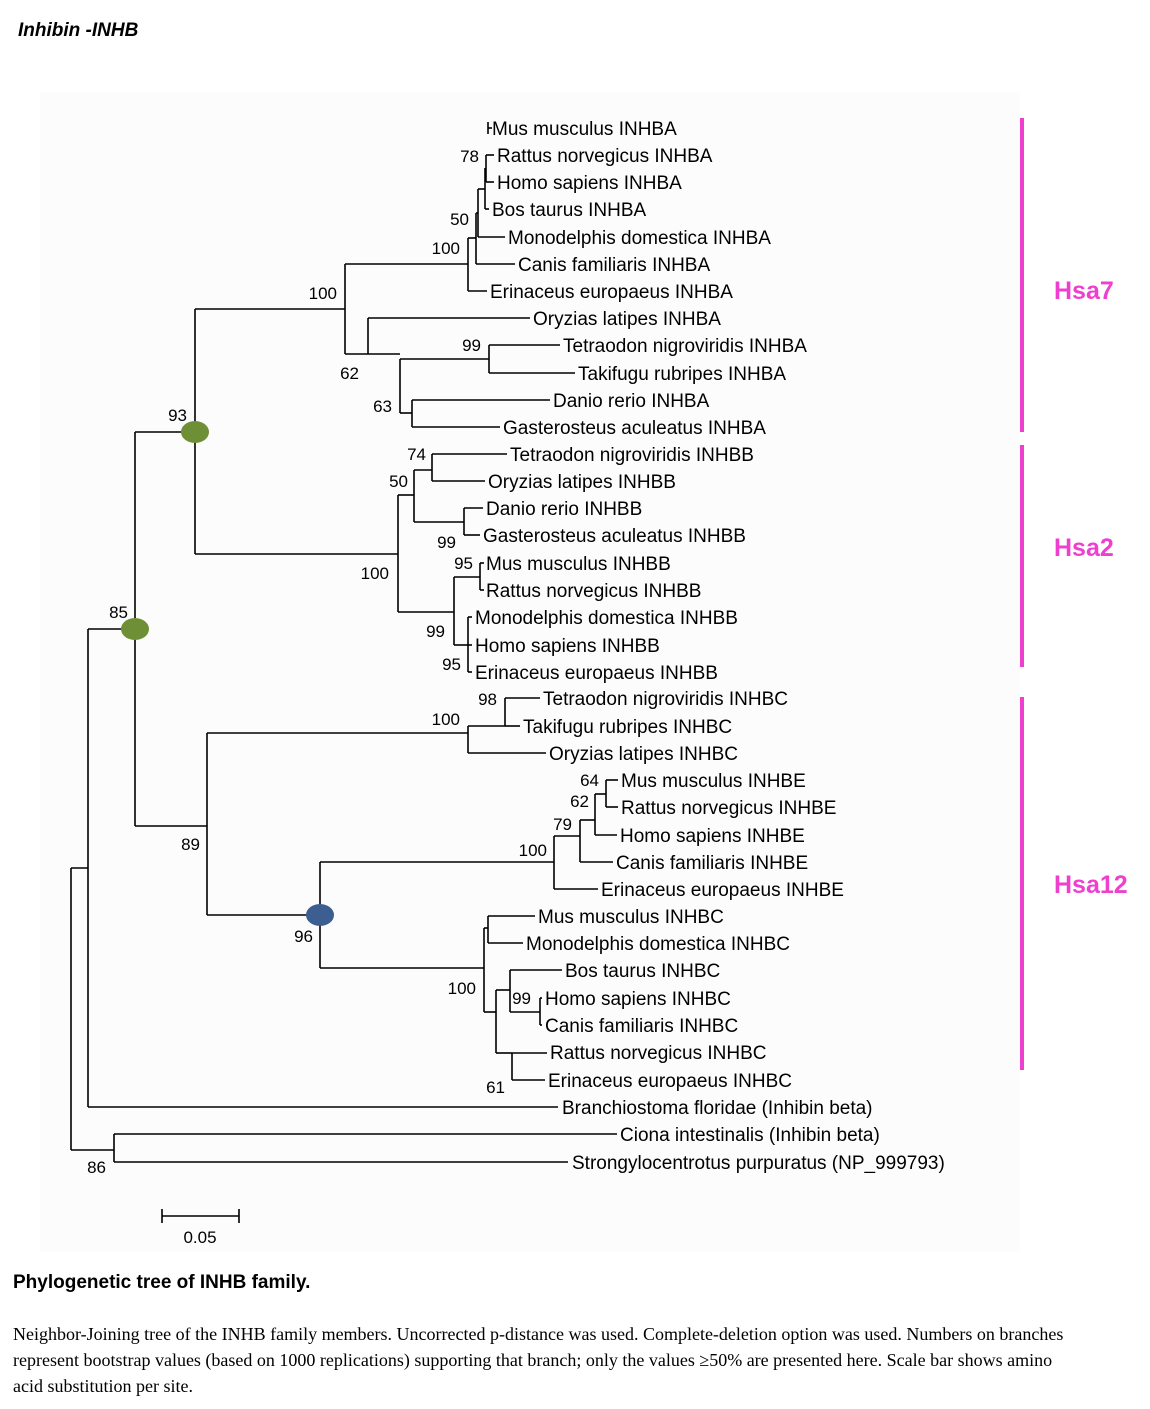 The image size is (1150, 1409). What do you see at coordinates (162, 1282) in the screenshot?
I see `caption-title: Phylogenetic tree of INHB family.` at bounding box center [162, 1282].